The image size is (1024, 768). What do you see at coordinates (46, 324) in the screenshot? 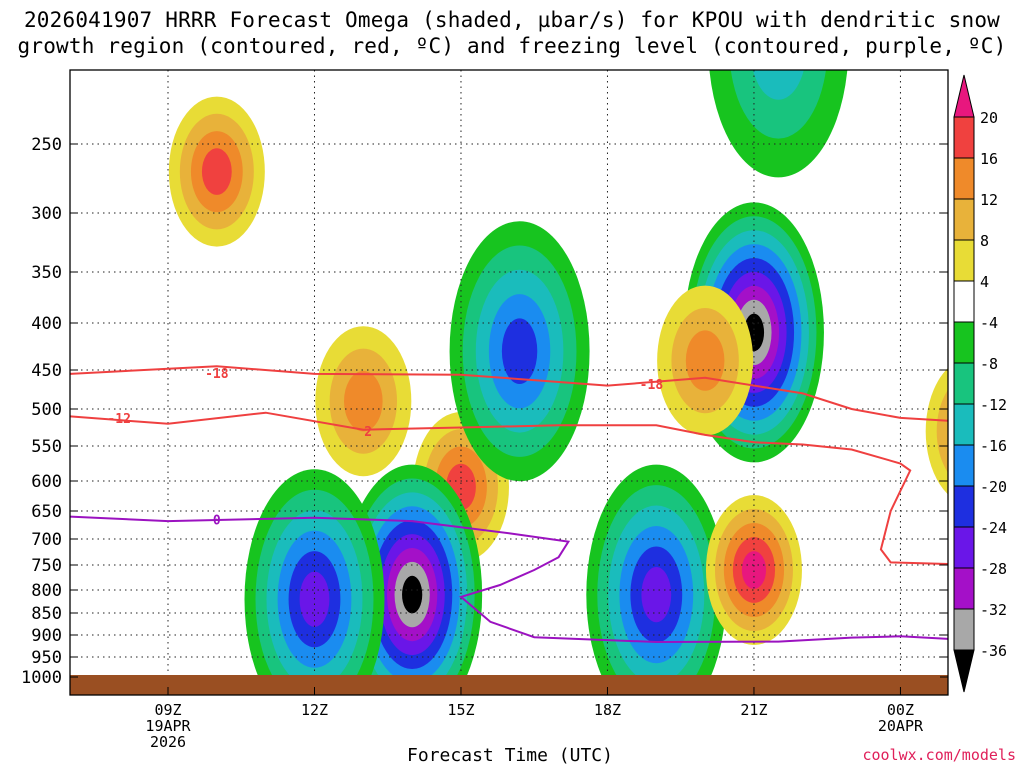
I see `y-tick-label: 400` at bounding box center [46, 324].